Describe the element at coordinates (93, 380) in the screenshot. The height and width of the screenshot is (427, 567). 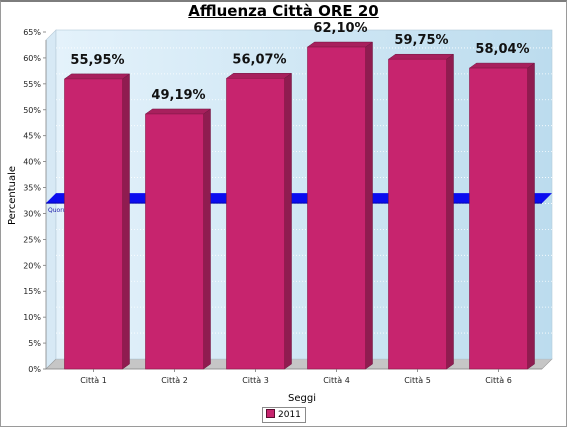
I see `x-tick-label: Città 1` at that location.